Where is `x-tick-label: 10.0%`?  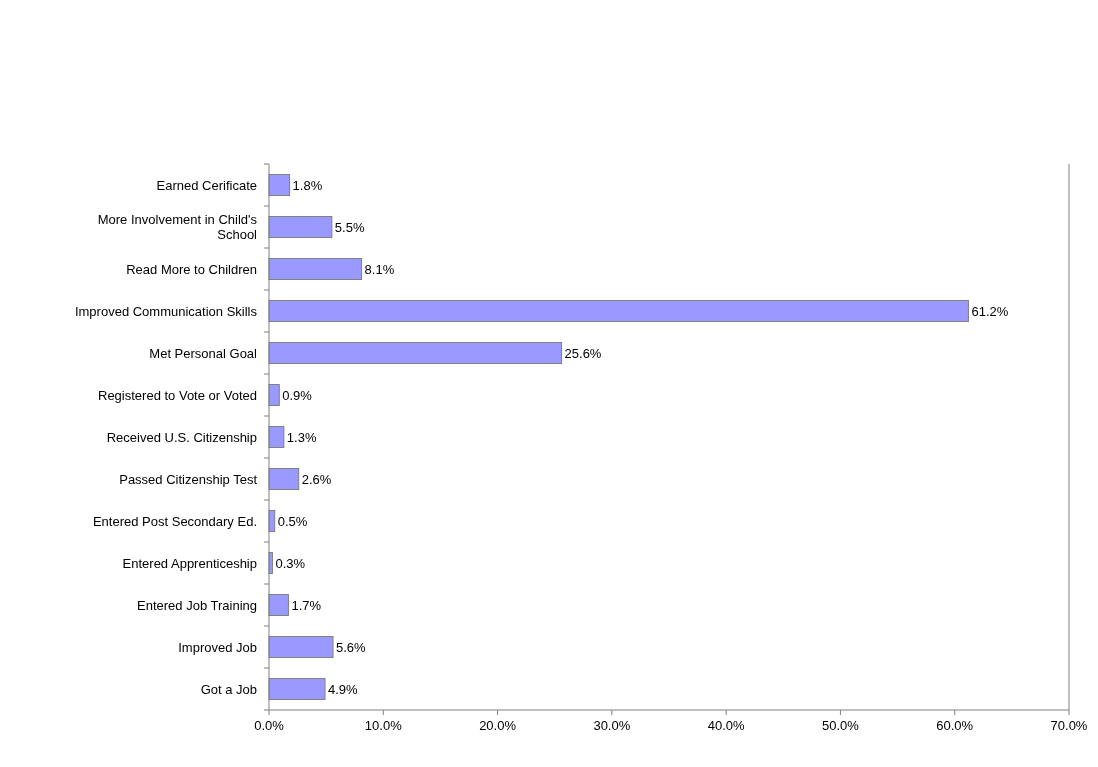
x-tick-label: 10.0% is located at coordinates (383, 725).